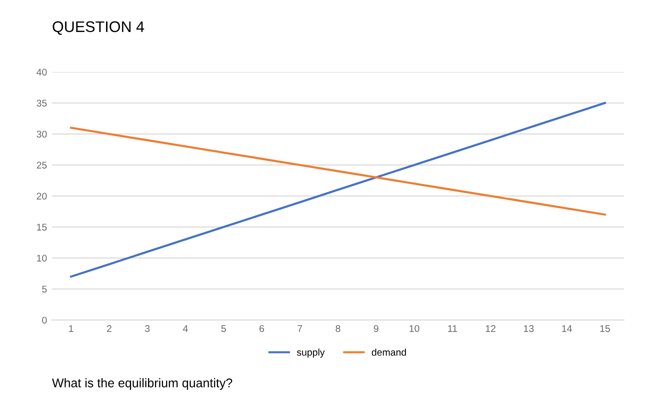 Image resolution: width=650 pixels, height=400 pixels. What do you see at coordinates (223, 328) in the screenshot?
I see `x-tick-label: 5` at bounding box center [223, 328].